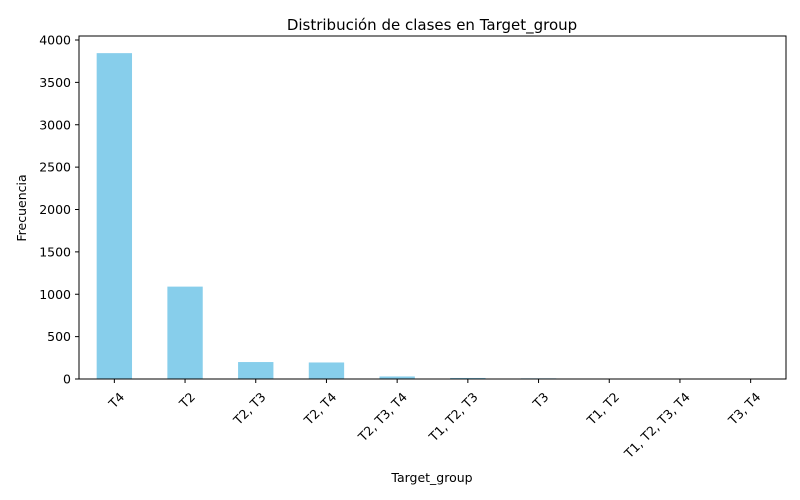 The height and width of the screenshot is (500, 800). What do you see at coordinates (55, 251) in the screenshot?
I see `y-tick-label: 1500` at bounding box center [55, 251].